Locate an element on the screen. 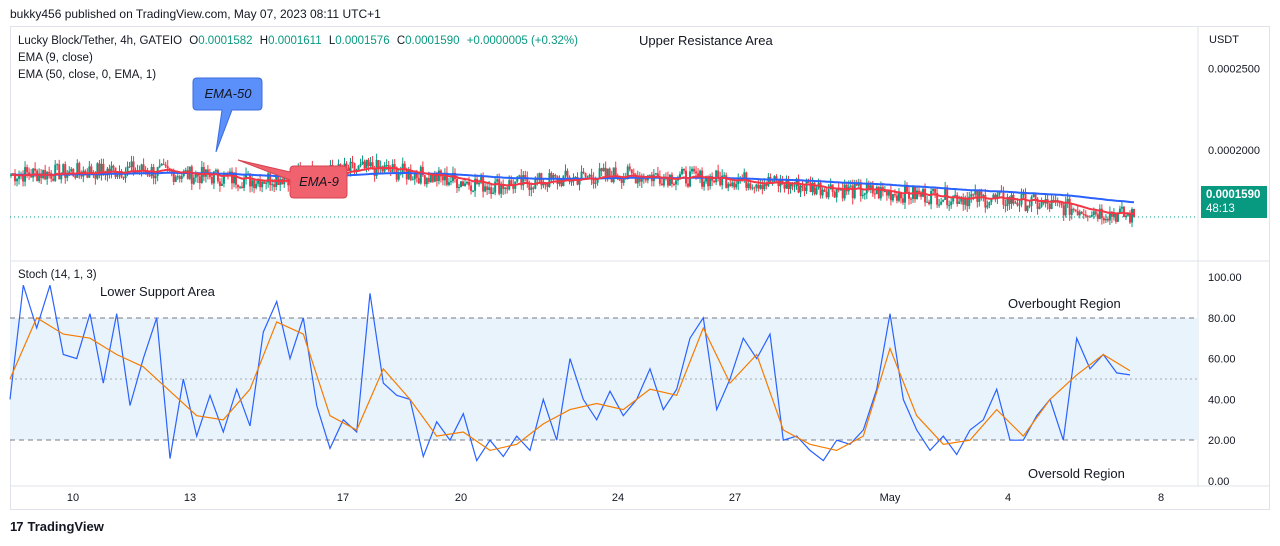  stoch-legend: Stoch (14, 1, 3) is located at coordinates (57, 275).